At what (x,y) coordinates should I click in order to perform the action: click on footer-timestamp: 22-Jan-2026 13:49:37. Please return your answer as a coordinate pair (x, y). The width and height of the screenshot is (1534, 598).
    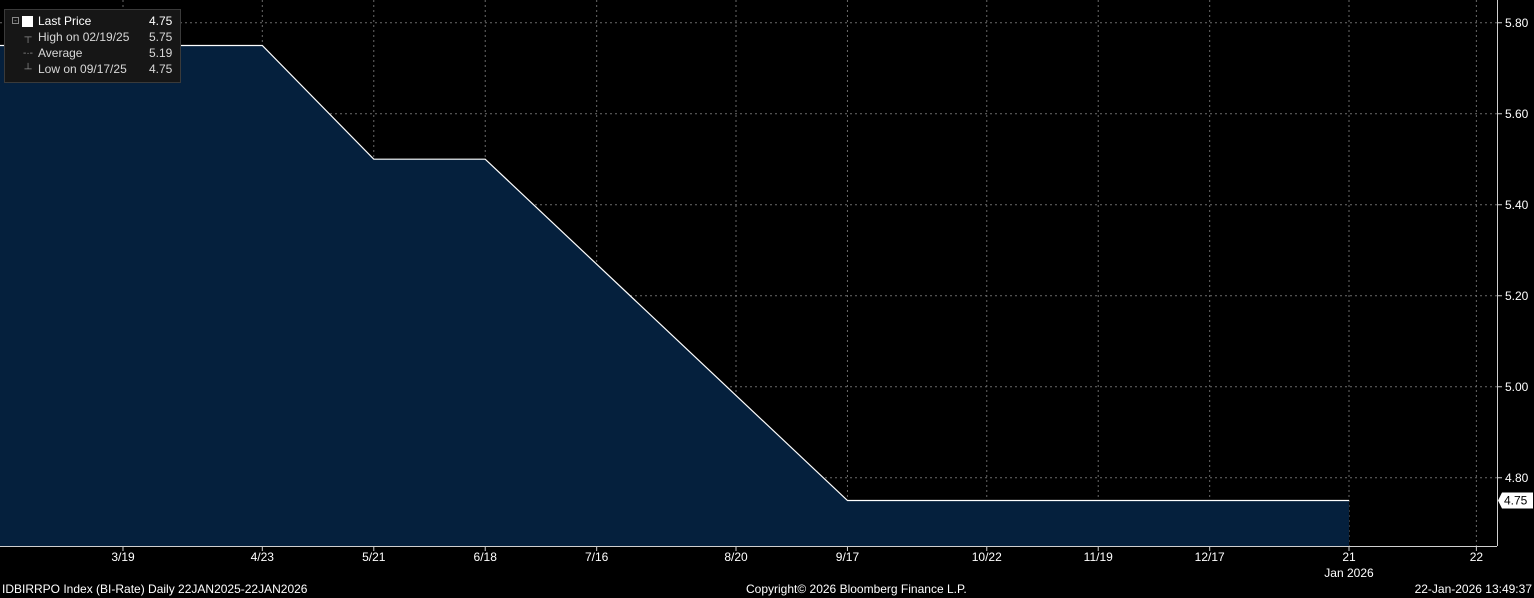
    Looking at the image, I should click on (1473, 589).